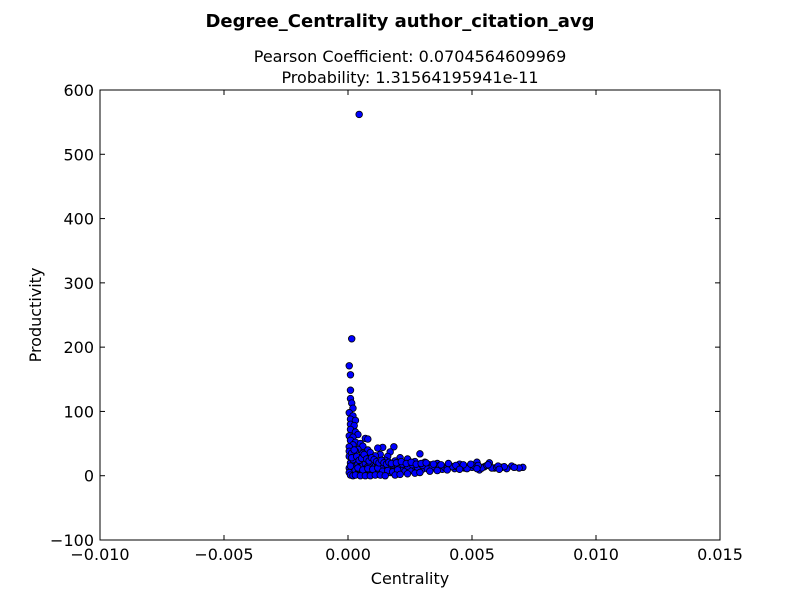 This screenshot has width=800, height=600. Describe the element at coordinates (399, 21) in the screenshot. I see `chart-title: Degree_Centrality author_citation_avg` at that location.